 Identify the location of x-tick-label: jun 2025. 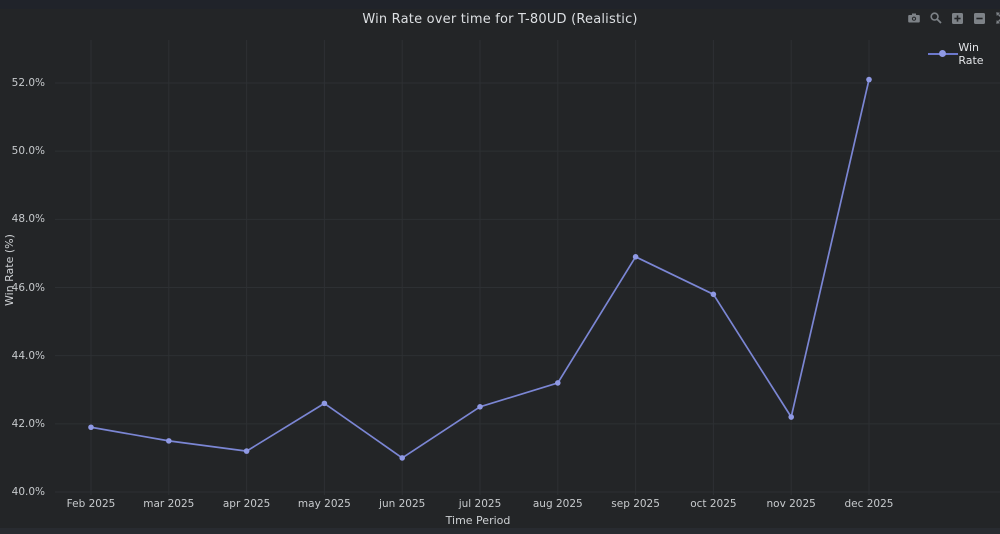
(402, 504).